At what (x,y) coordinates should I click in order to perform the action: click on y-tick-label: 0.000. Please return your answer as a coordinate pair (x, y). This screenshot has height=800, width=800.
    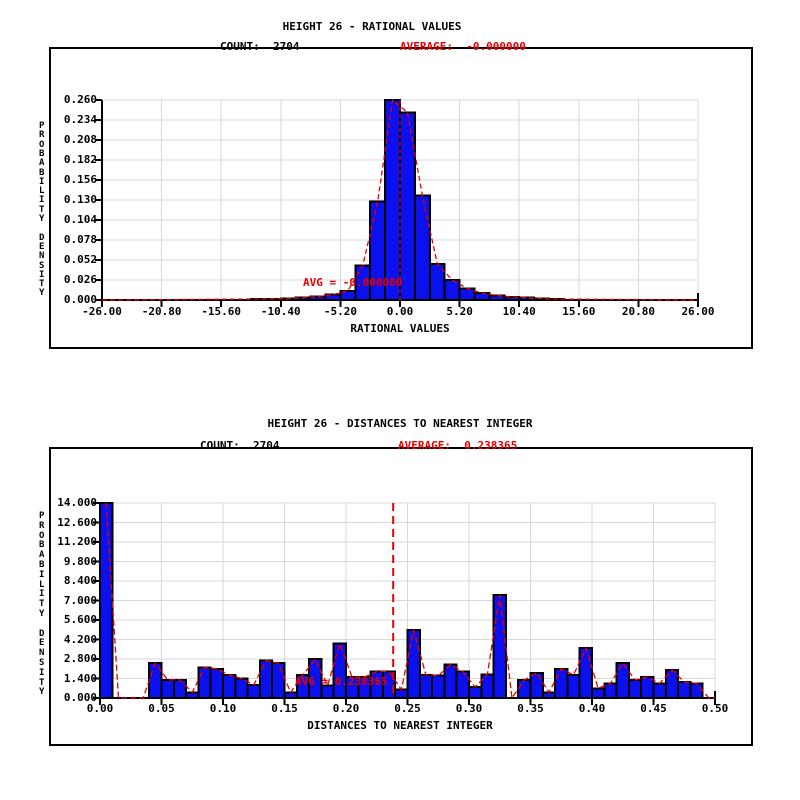
    Looking at the image, I should click on (80, 697).